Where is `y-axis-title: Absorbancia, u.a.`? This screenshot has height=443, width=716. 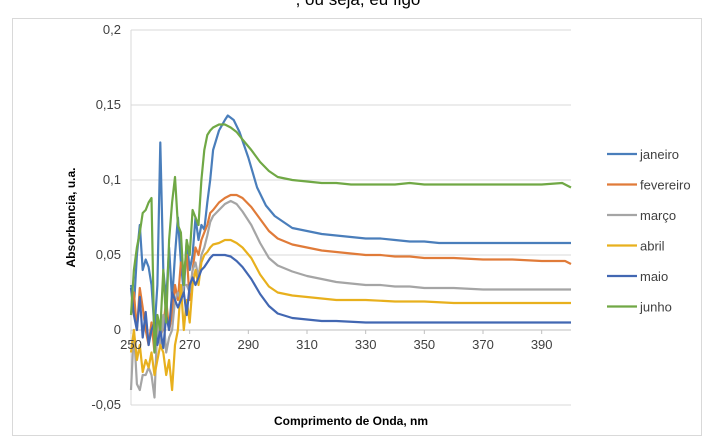 y-axis-title: Absorbancia, u.a. is located at coordinates (71, 217).